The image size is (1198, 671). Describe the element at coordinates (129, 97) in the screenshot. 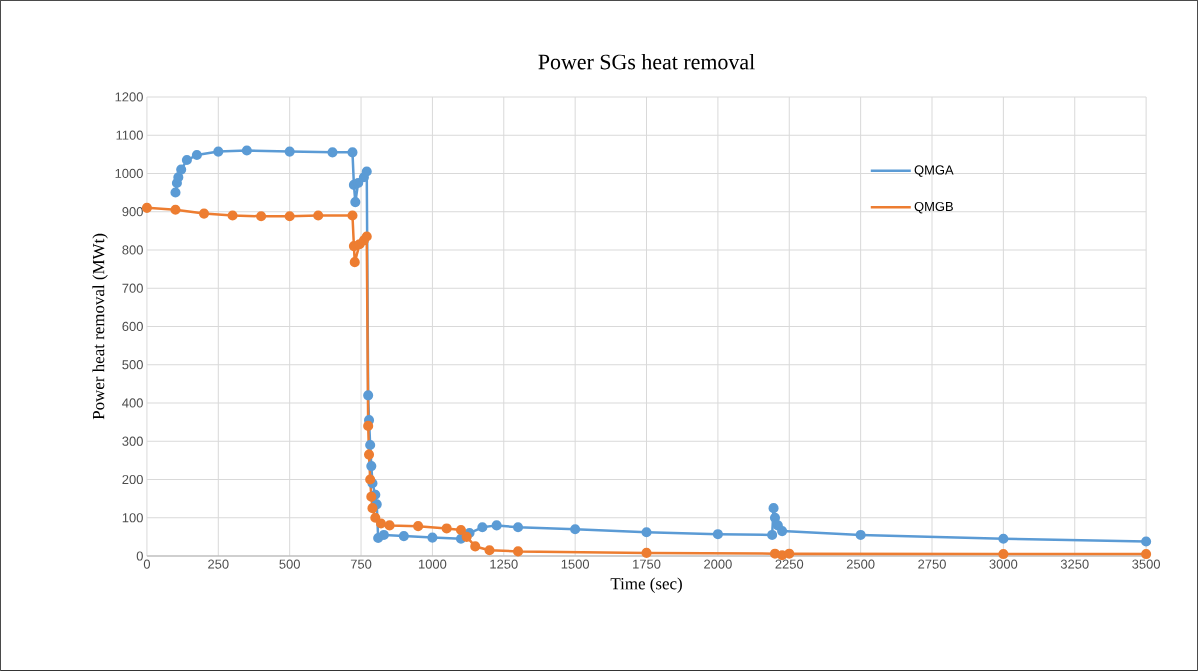

I see `y-tick-label: 1200` at that location.